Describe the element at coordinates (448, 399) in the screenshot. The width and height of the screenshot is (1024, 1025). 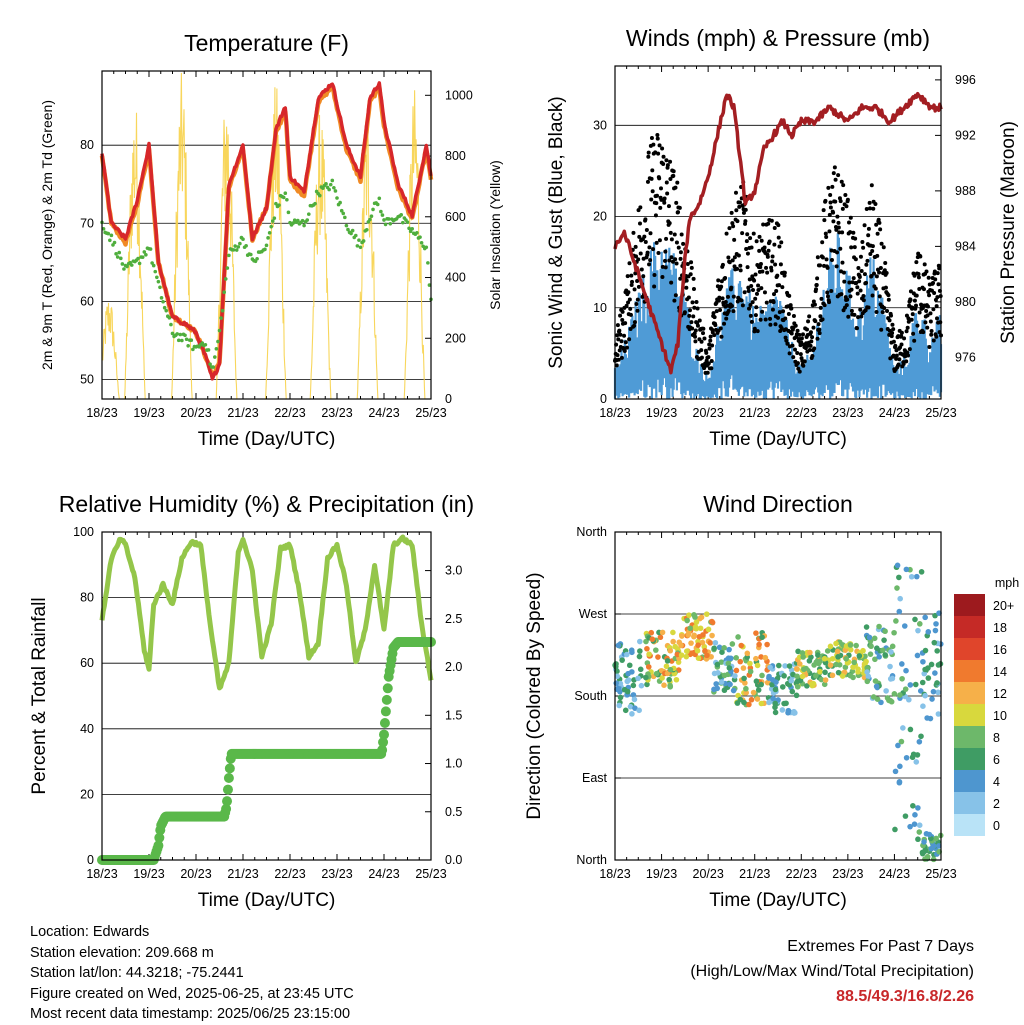
I see `y2-tick-label: 0` at that location.